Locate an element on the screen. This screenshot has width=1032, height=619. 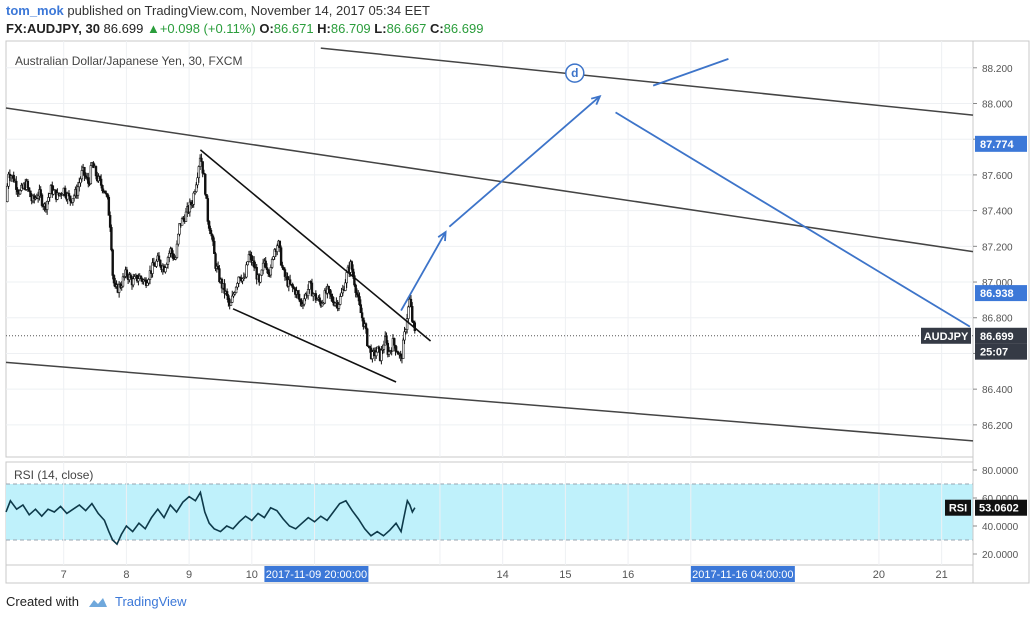
time-tick-label: 15 is located at coordinates (565, 575).